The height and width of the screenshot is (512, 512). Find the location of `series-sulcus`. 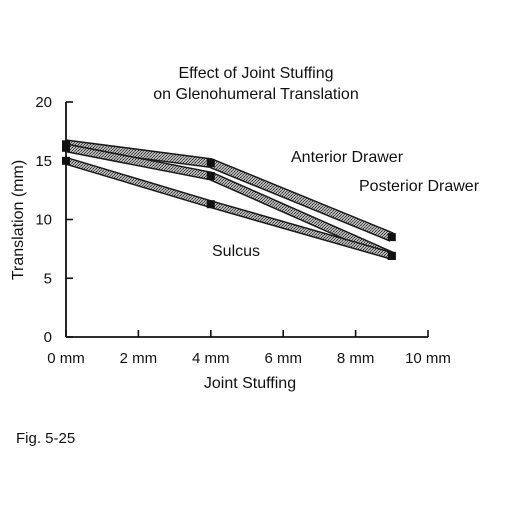

series-sulcus is located at coordinates (229, 208).